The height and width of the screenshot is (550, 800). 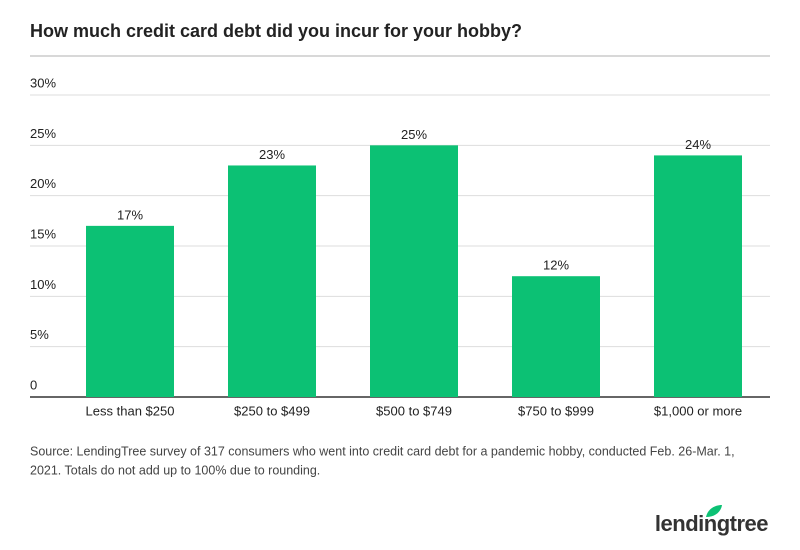 What do you see at coordinates (43, 82) in the screenshot?
I see `y-tick-label: 30%` at bounding box center [43, 82].